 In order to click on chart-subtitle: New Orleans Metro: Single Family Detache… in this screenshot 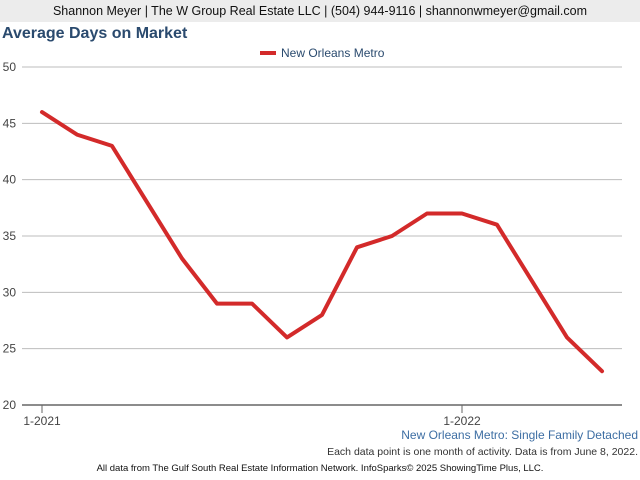, I will do `click(519, 435)`.